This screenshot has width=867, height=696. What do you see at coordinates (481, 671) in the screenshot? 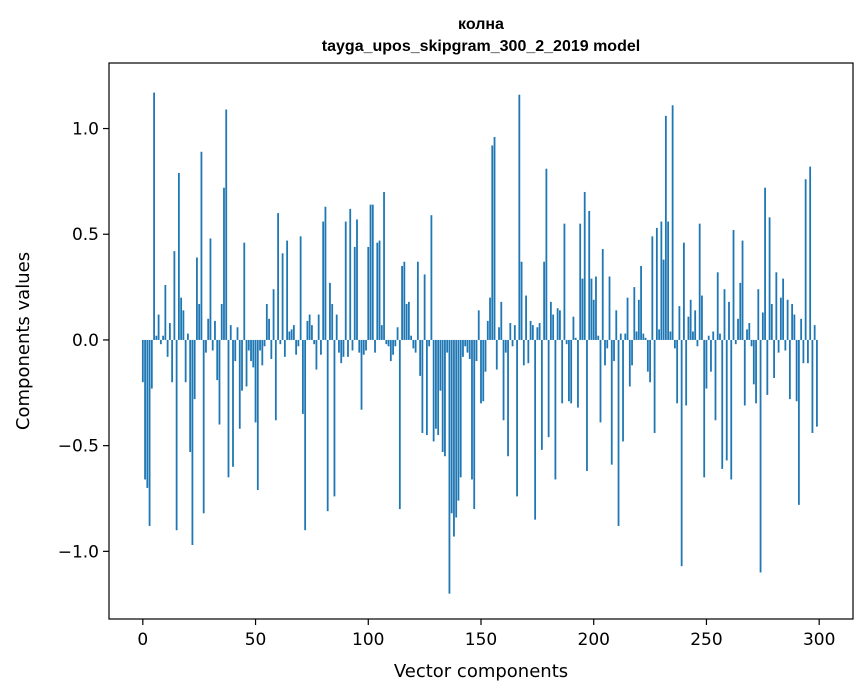
I see `x-axis-label: Vector components` at bounding box center [481, 671].